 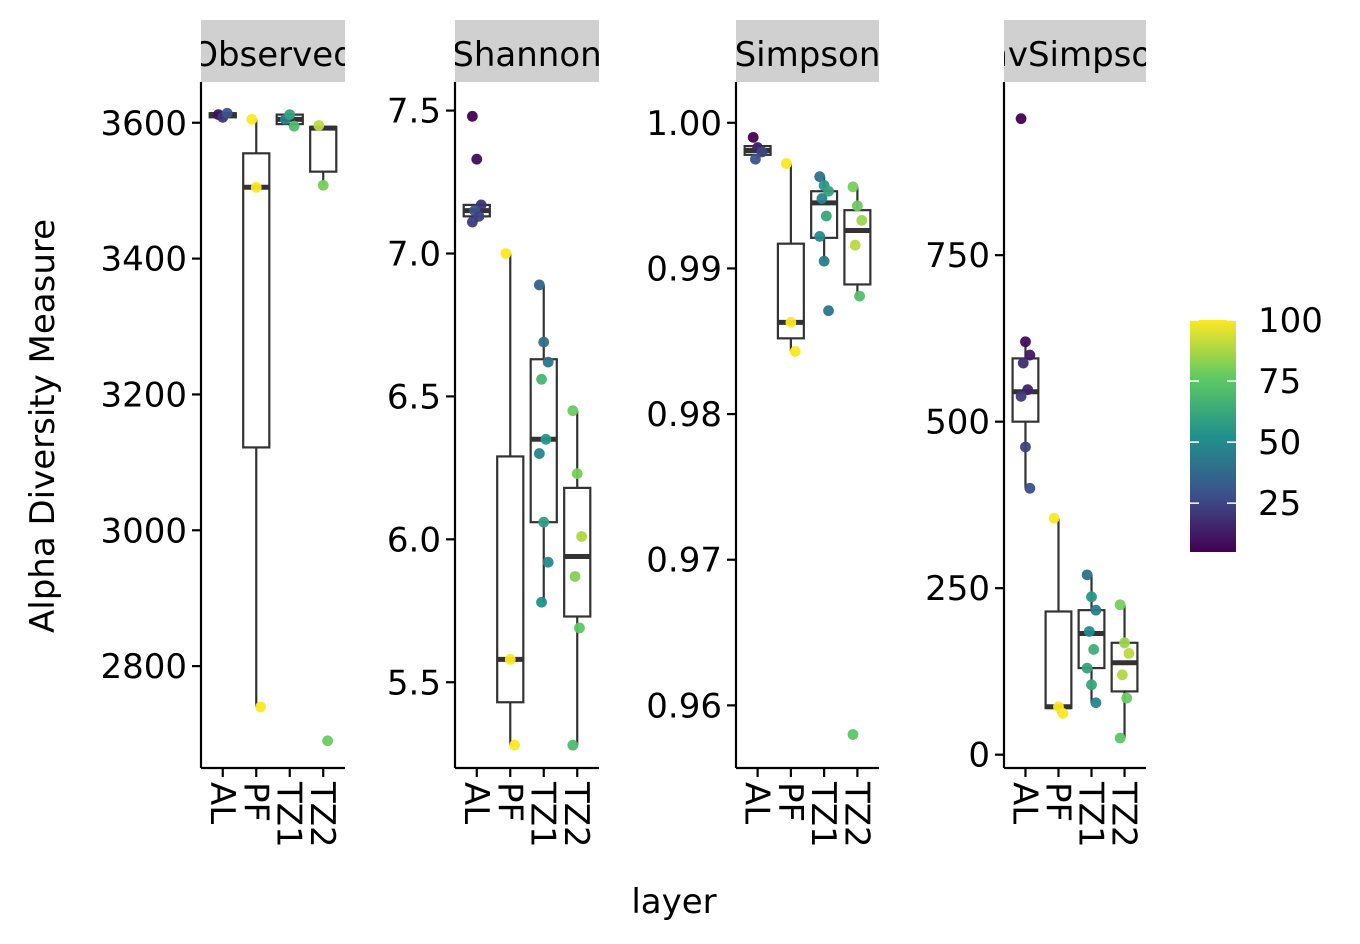 What do you see at coordinates (808, 55) in the screenshot?
I see `facet-strip-label: Simpson` at bounding box center [808, 55].